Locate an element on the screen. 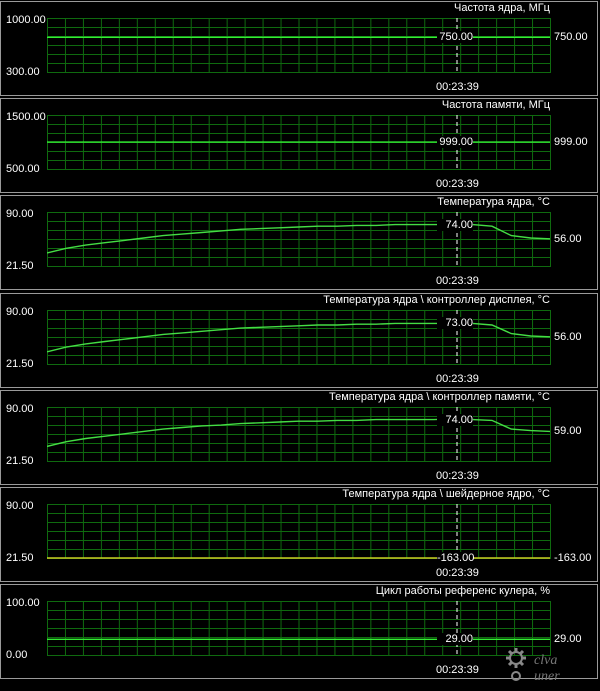 Image resolution: width=600 pixels, height=691 pixels. y-axis-min-label: 500.00 is located at coordinates (23, 169).